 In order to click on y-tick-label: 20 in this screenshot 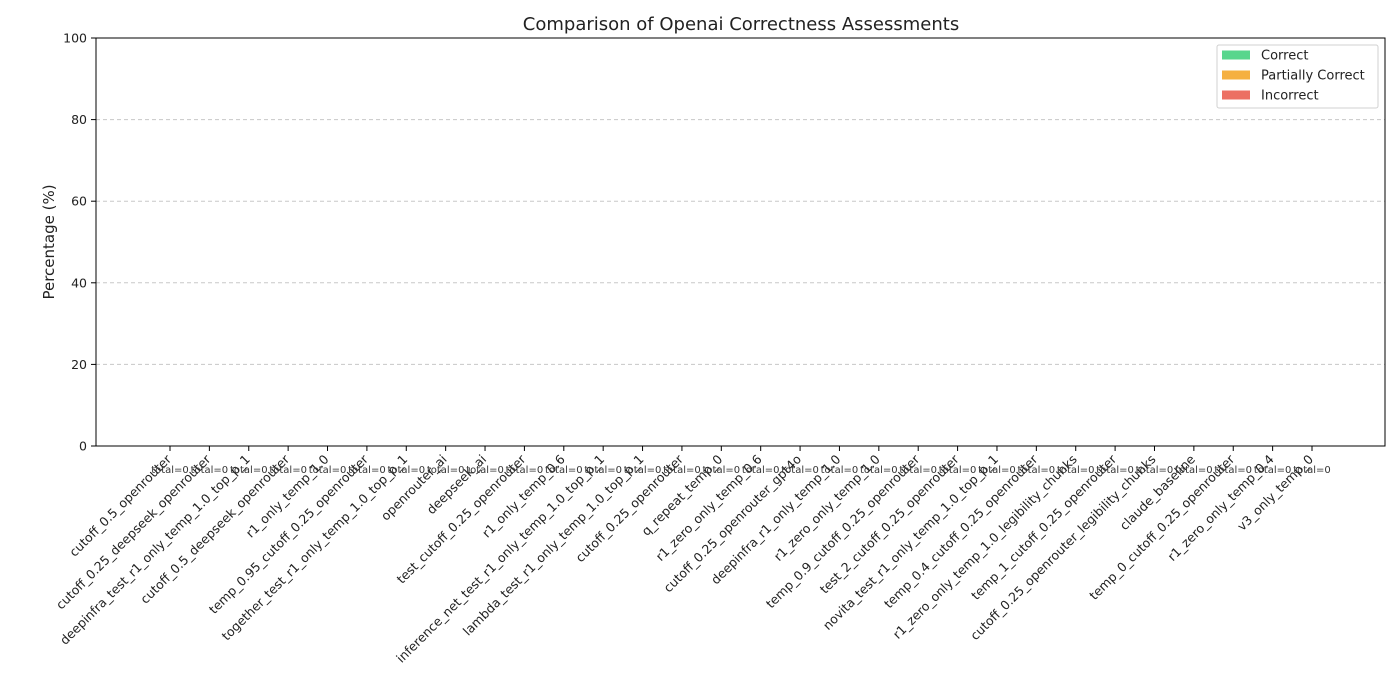, I will do `click(79, 364)`.